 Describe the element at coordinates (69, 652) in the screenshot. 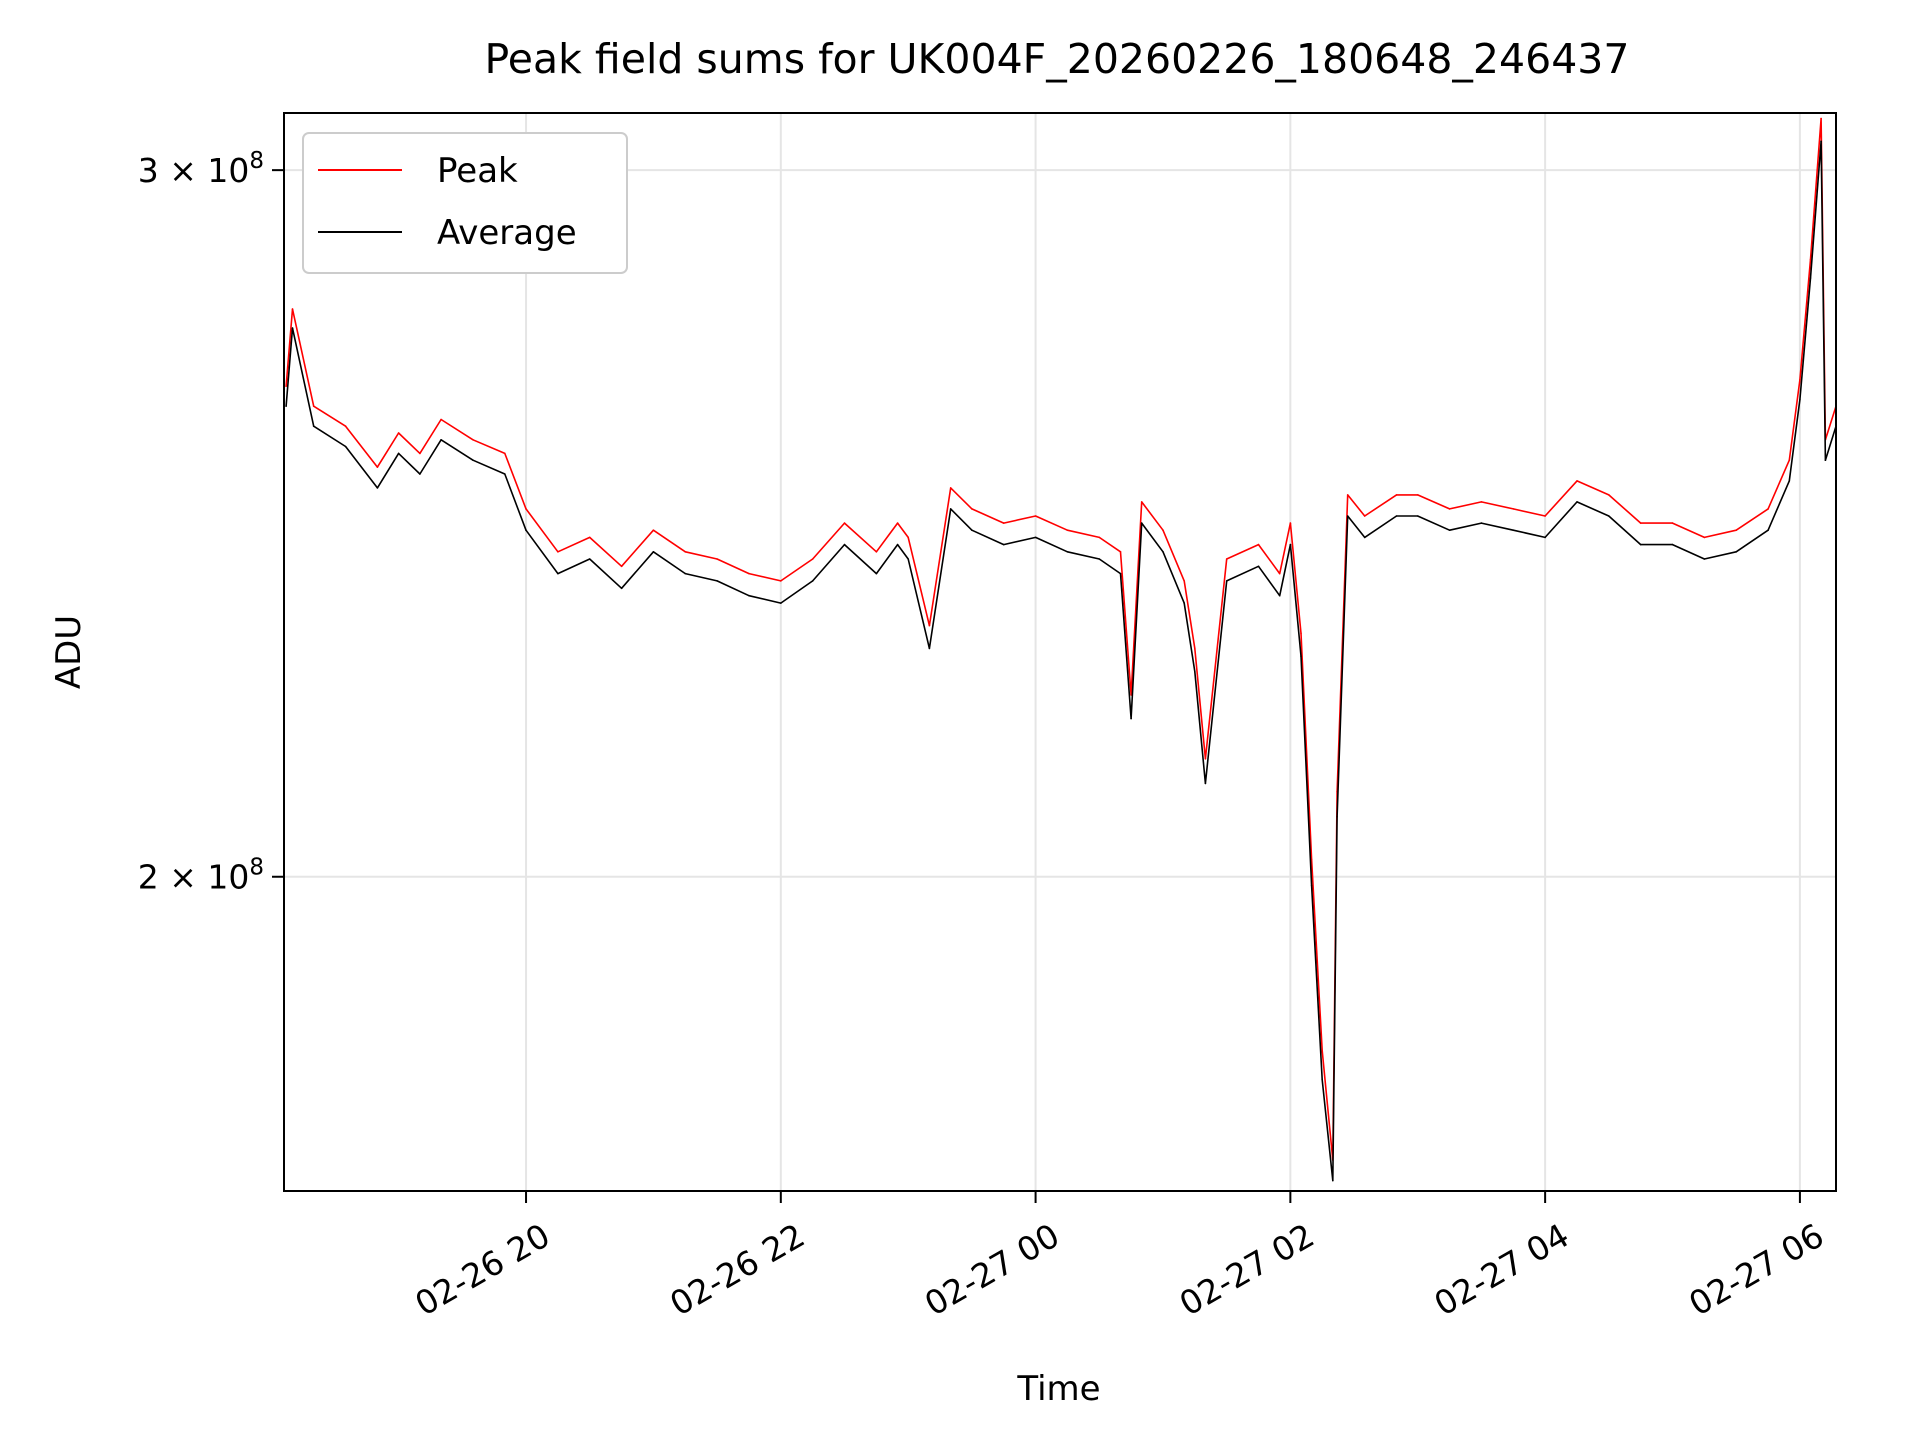

I see `y-axis-label: ADU` at that location.